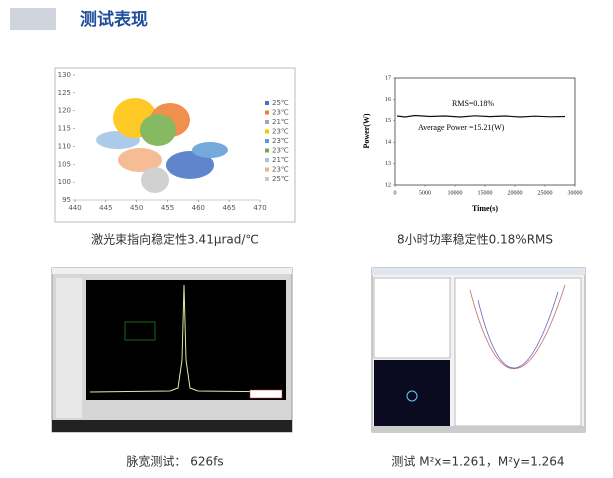  I want to click on x-tick-label: 30000, so click(575, 193).